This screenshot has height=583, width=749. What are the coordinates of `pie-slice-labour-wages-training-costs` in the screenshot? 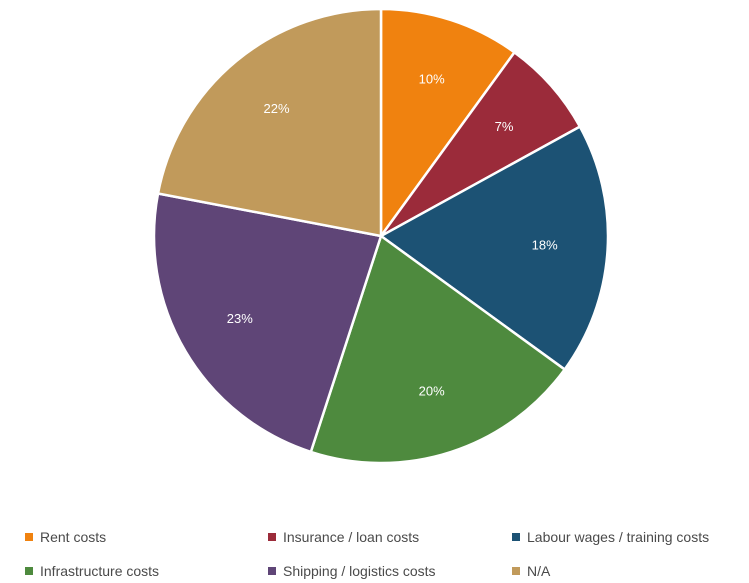 It's located at (494, 248).